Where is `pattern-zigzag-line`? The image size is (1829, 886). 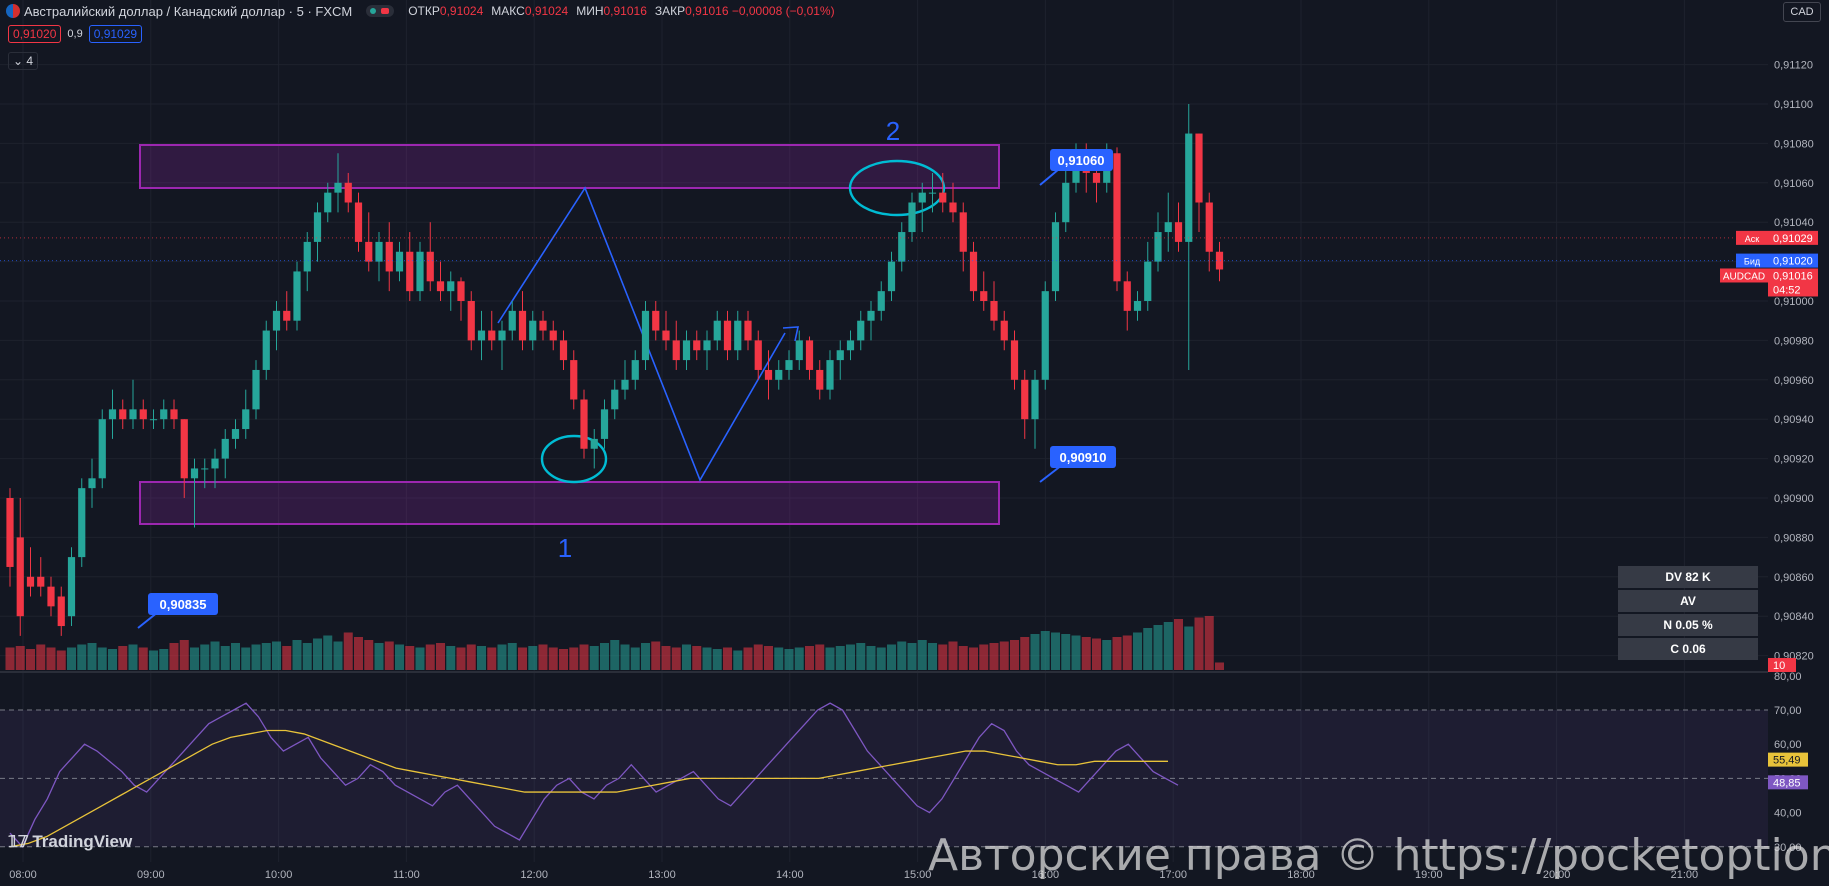 pattern-zigzag-line is located at coordinates (641, 334).